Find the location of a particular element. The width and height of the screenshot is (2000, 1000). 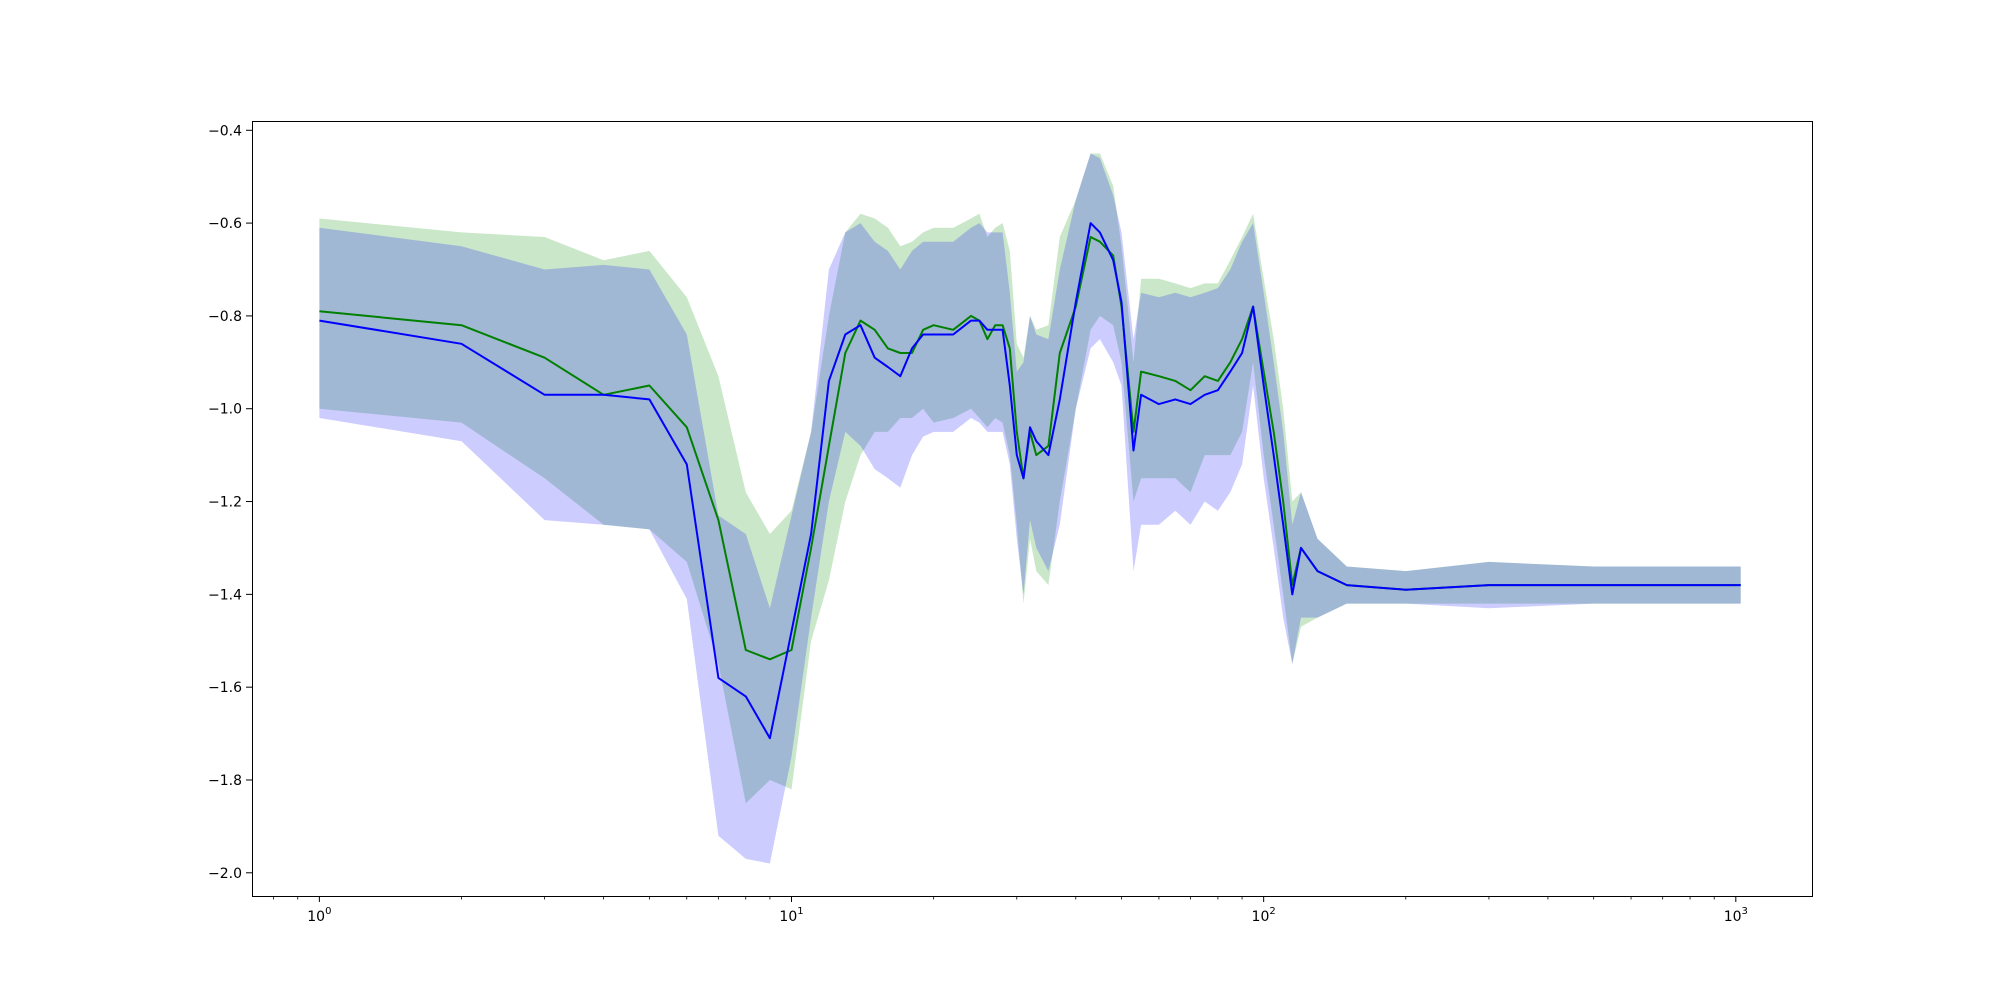

y-tick-label: −1.0 is located at coordinates (225, 410).